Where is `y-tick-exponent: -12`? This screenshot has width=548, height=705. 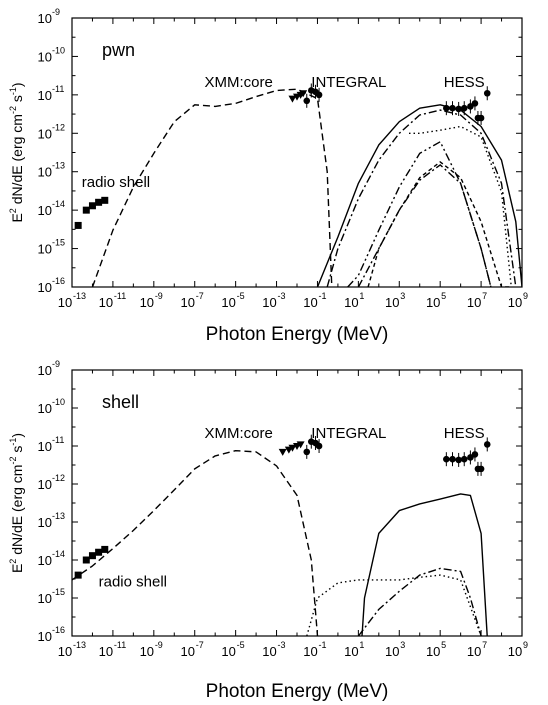 y-tick-exponent: -12 is located at coordinates (58, 478).